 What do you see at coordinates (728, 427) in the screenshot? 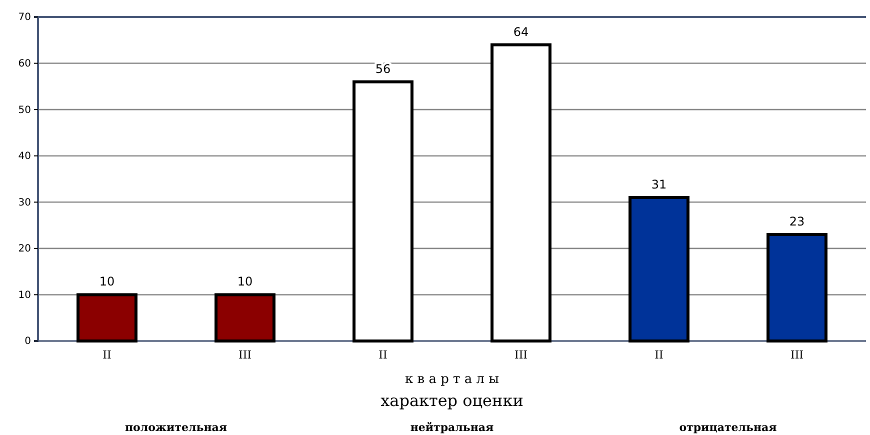
I see `text: отрицательная` at bounding box center [728, 427].